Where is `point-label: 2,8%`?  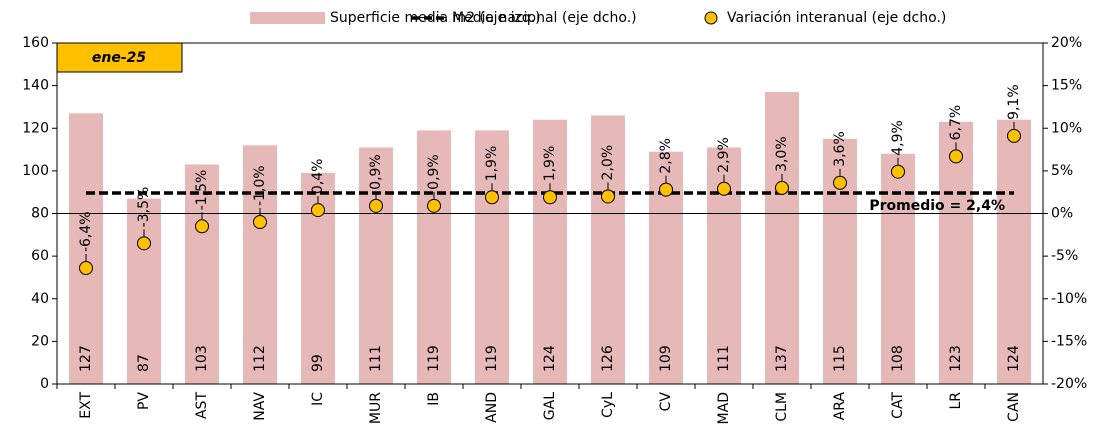
point-label: 2,8% is located at coordinates (666, 156).